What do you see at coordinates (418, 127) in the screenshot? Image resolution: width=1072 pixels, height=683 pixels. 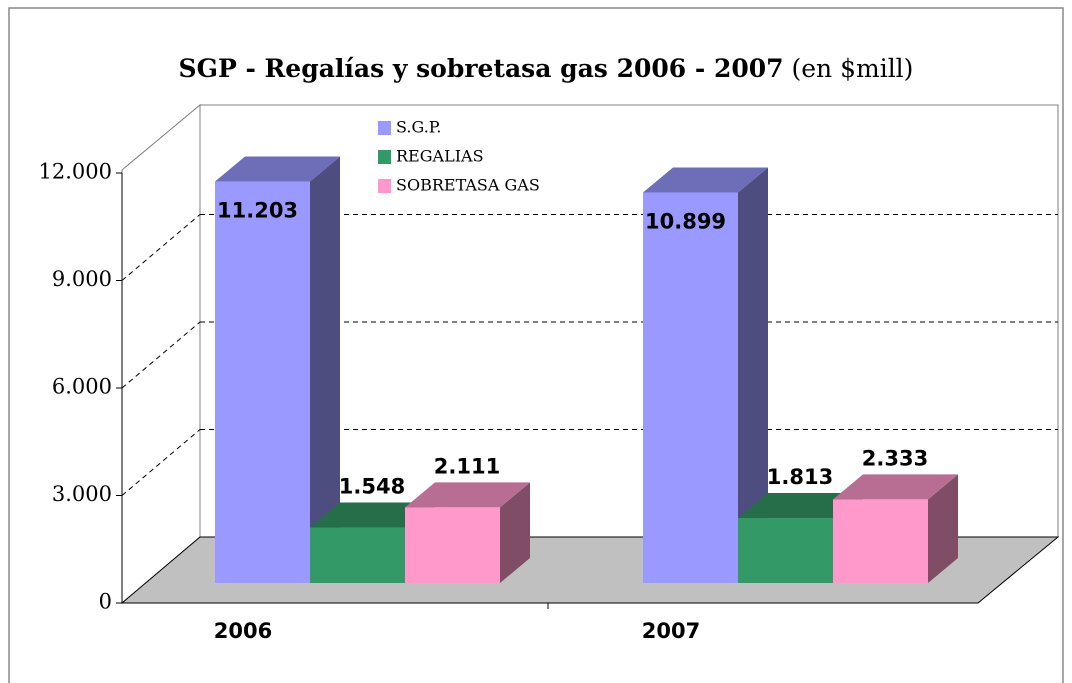 I see `legend-label: S.G.P.` at bounding box center [418, 127].